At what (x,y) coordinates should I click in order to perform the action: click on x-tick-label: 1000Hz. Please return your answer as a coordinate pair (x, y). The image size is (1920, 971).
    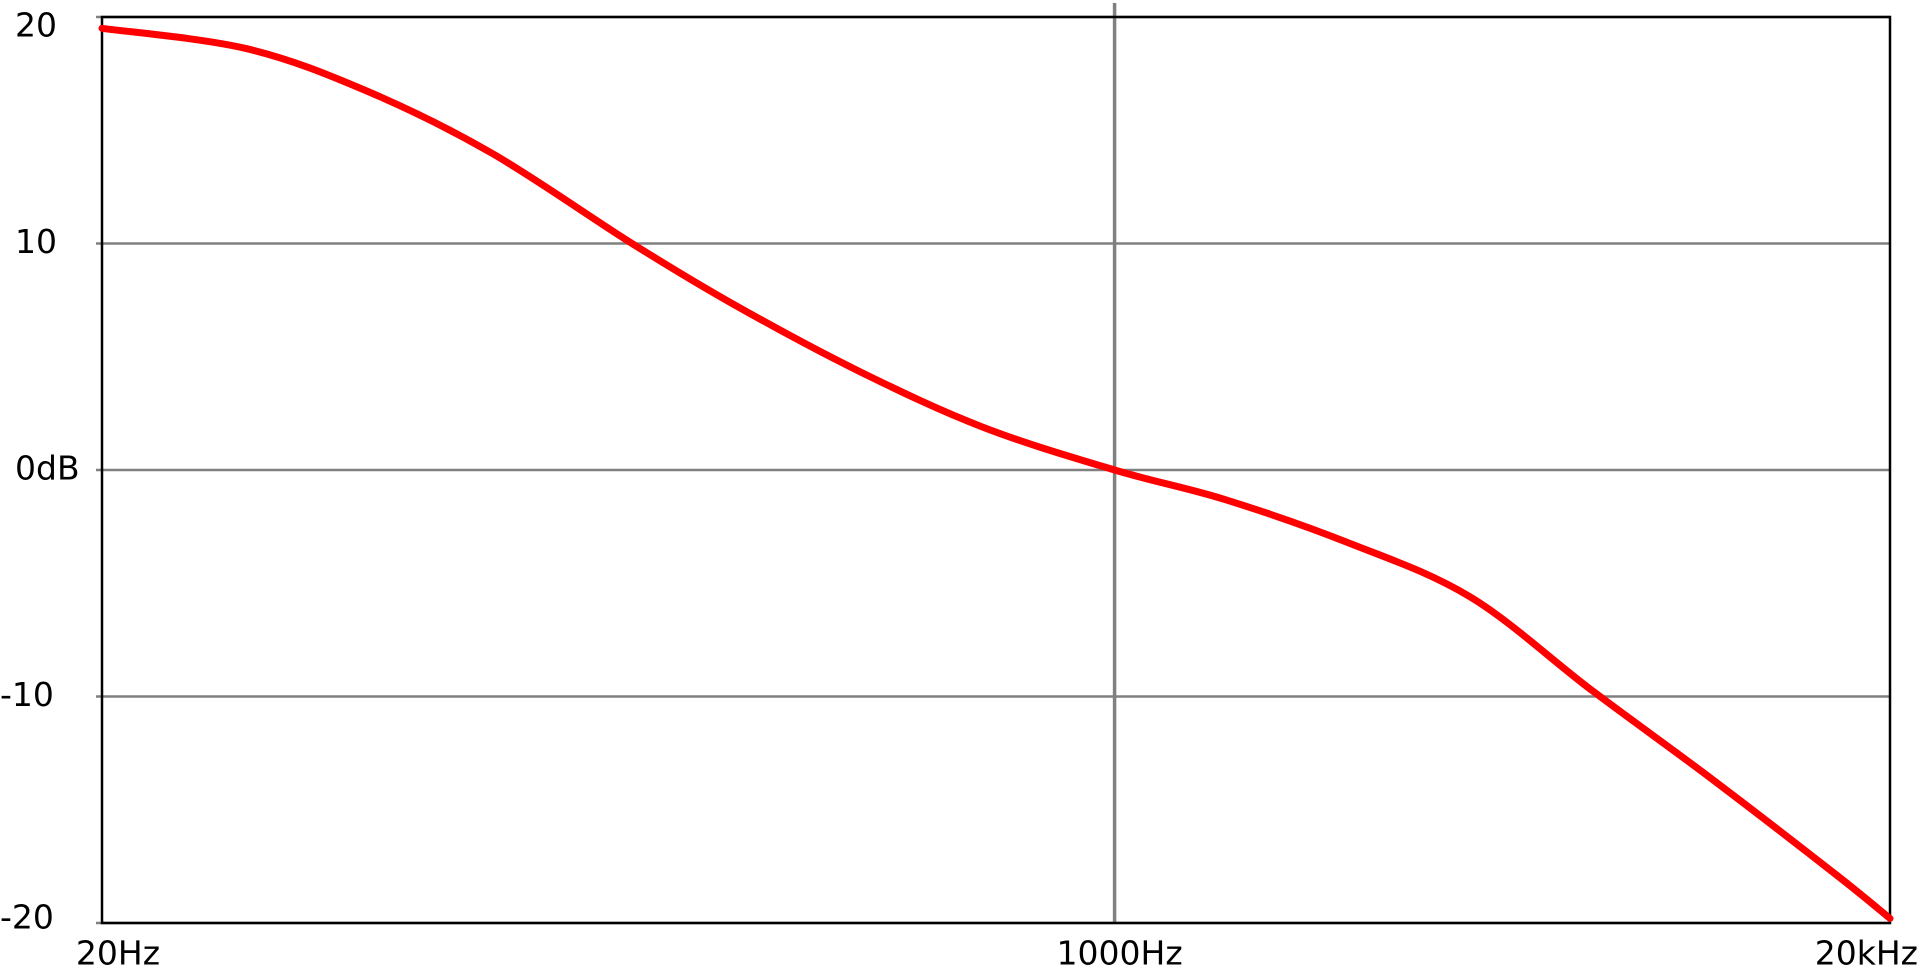
    Looking at the image, I should click on (1120, 952).